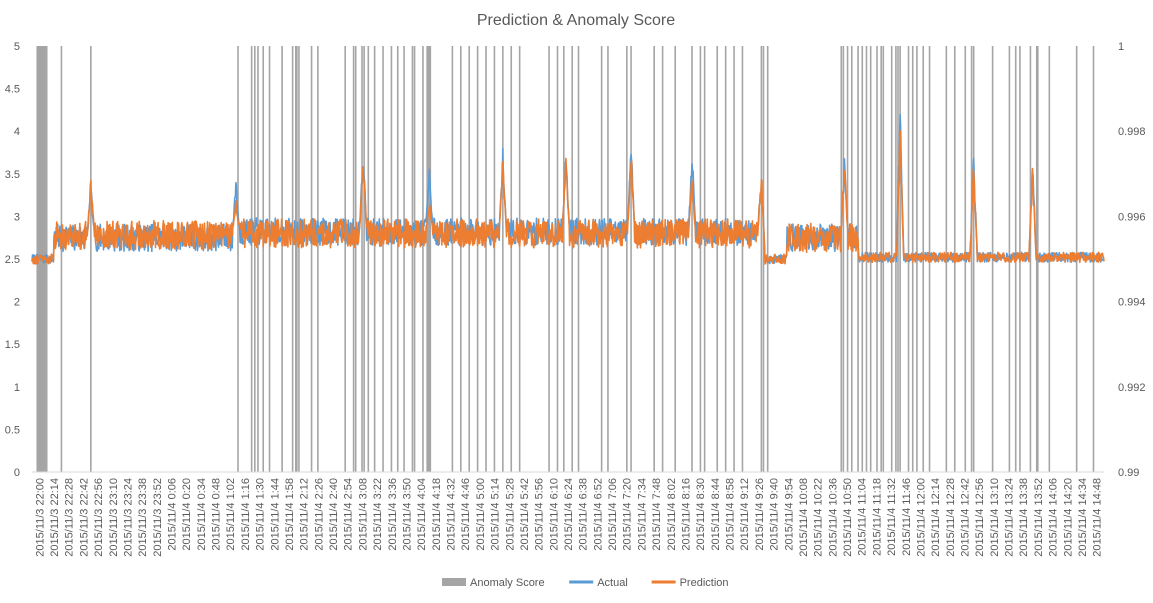 The height and width of the screenshot is (603, 1153). What do you see at coordinates (319, 514) in the screenshot?
I see `x-tick-label: 2015/11/4 2:26` at bounding box center [319, 514].